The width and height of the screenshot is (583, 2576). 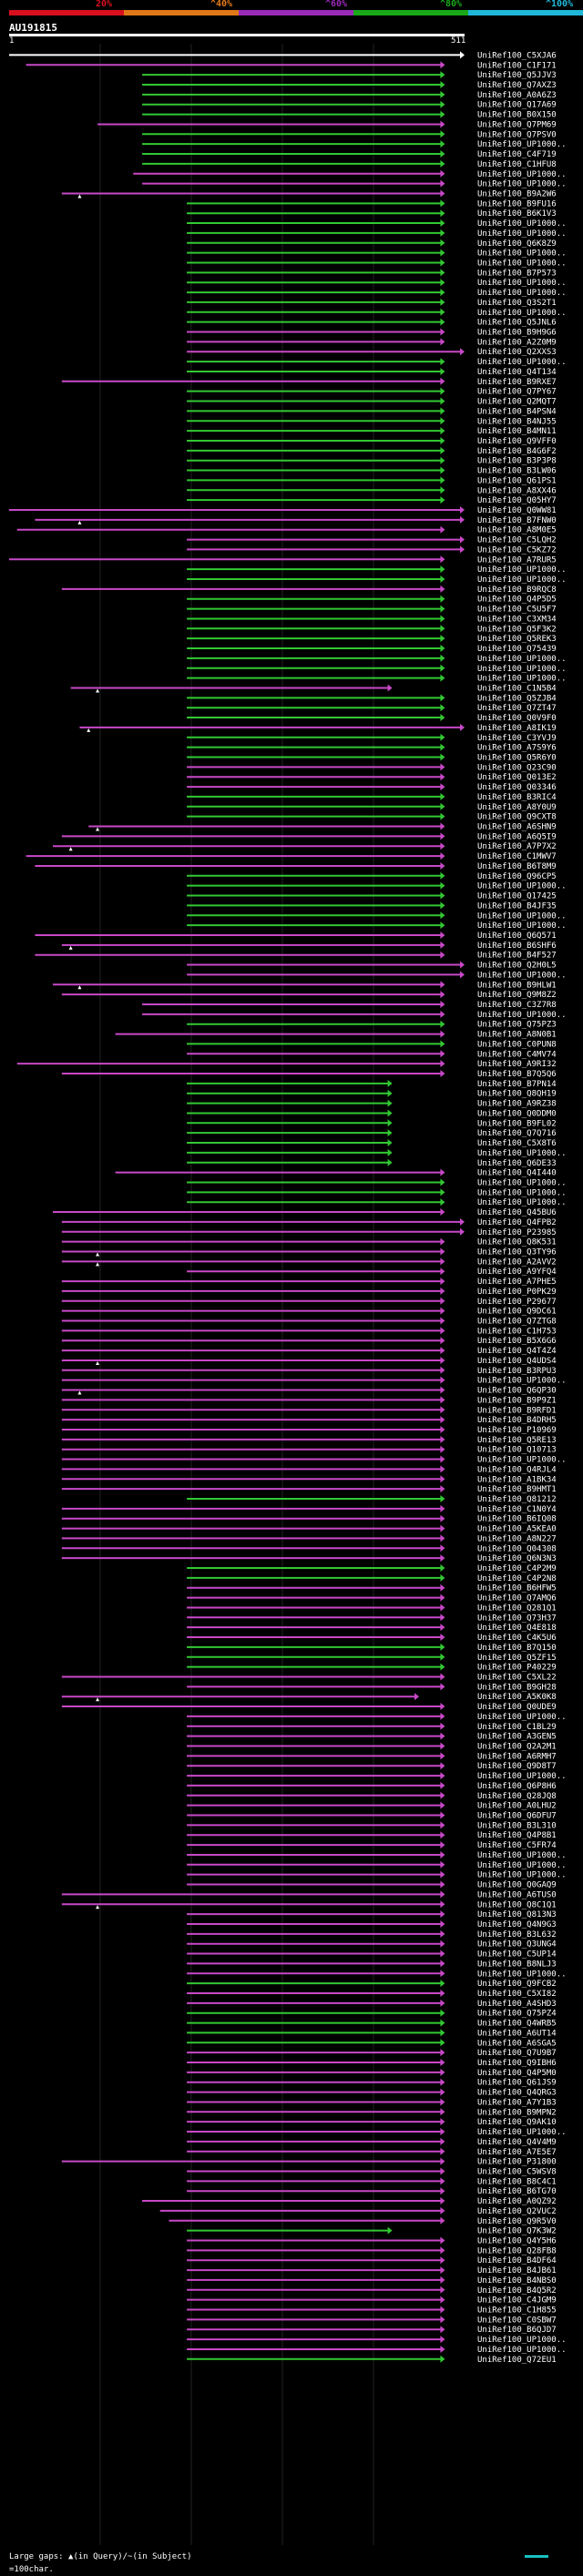 What do you see at coordinates (517, 1747) in the screenshot?
I see `hit-label: UniRef100_Q2A2M1` at bounding box center [517, 1747].